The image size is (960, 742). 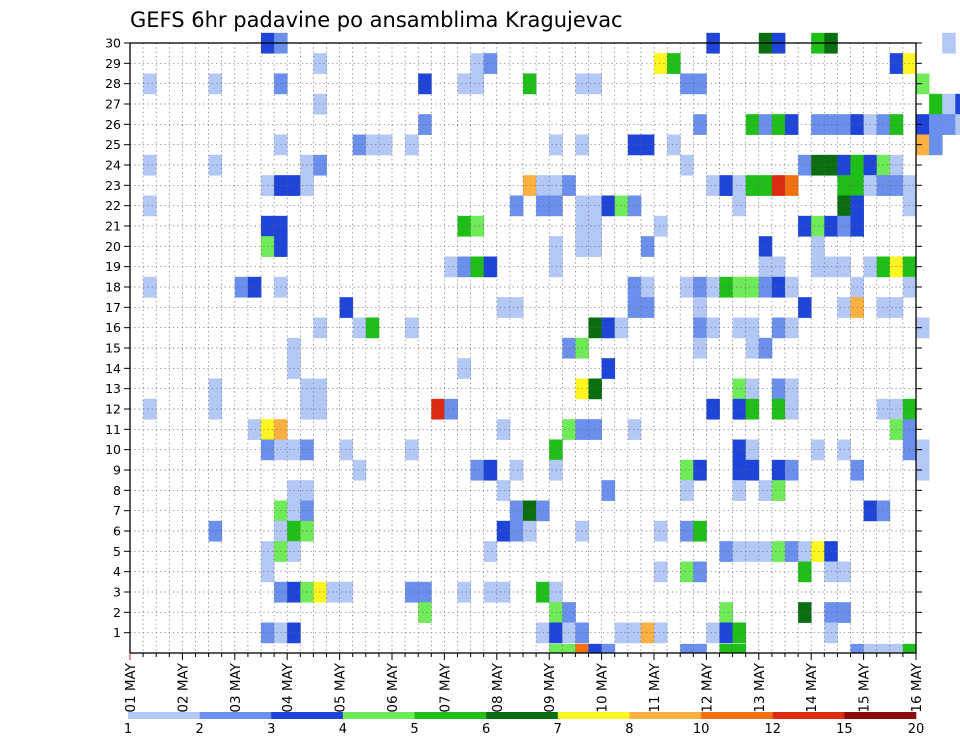 What do you see at coordinates (113, 205) in the screenshot?
I see `y-tick-label: 22` at bounding box center [113, 205].